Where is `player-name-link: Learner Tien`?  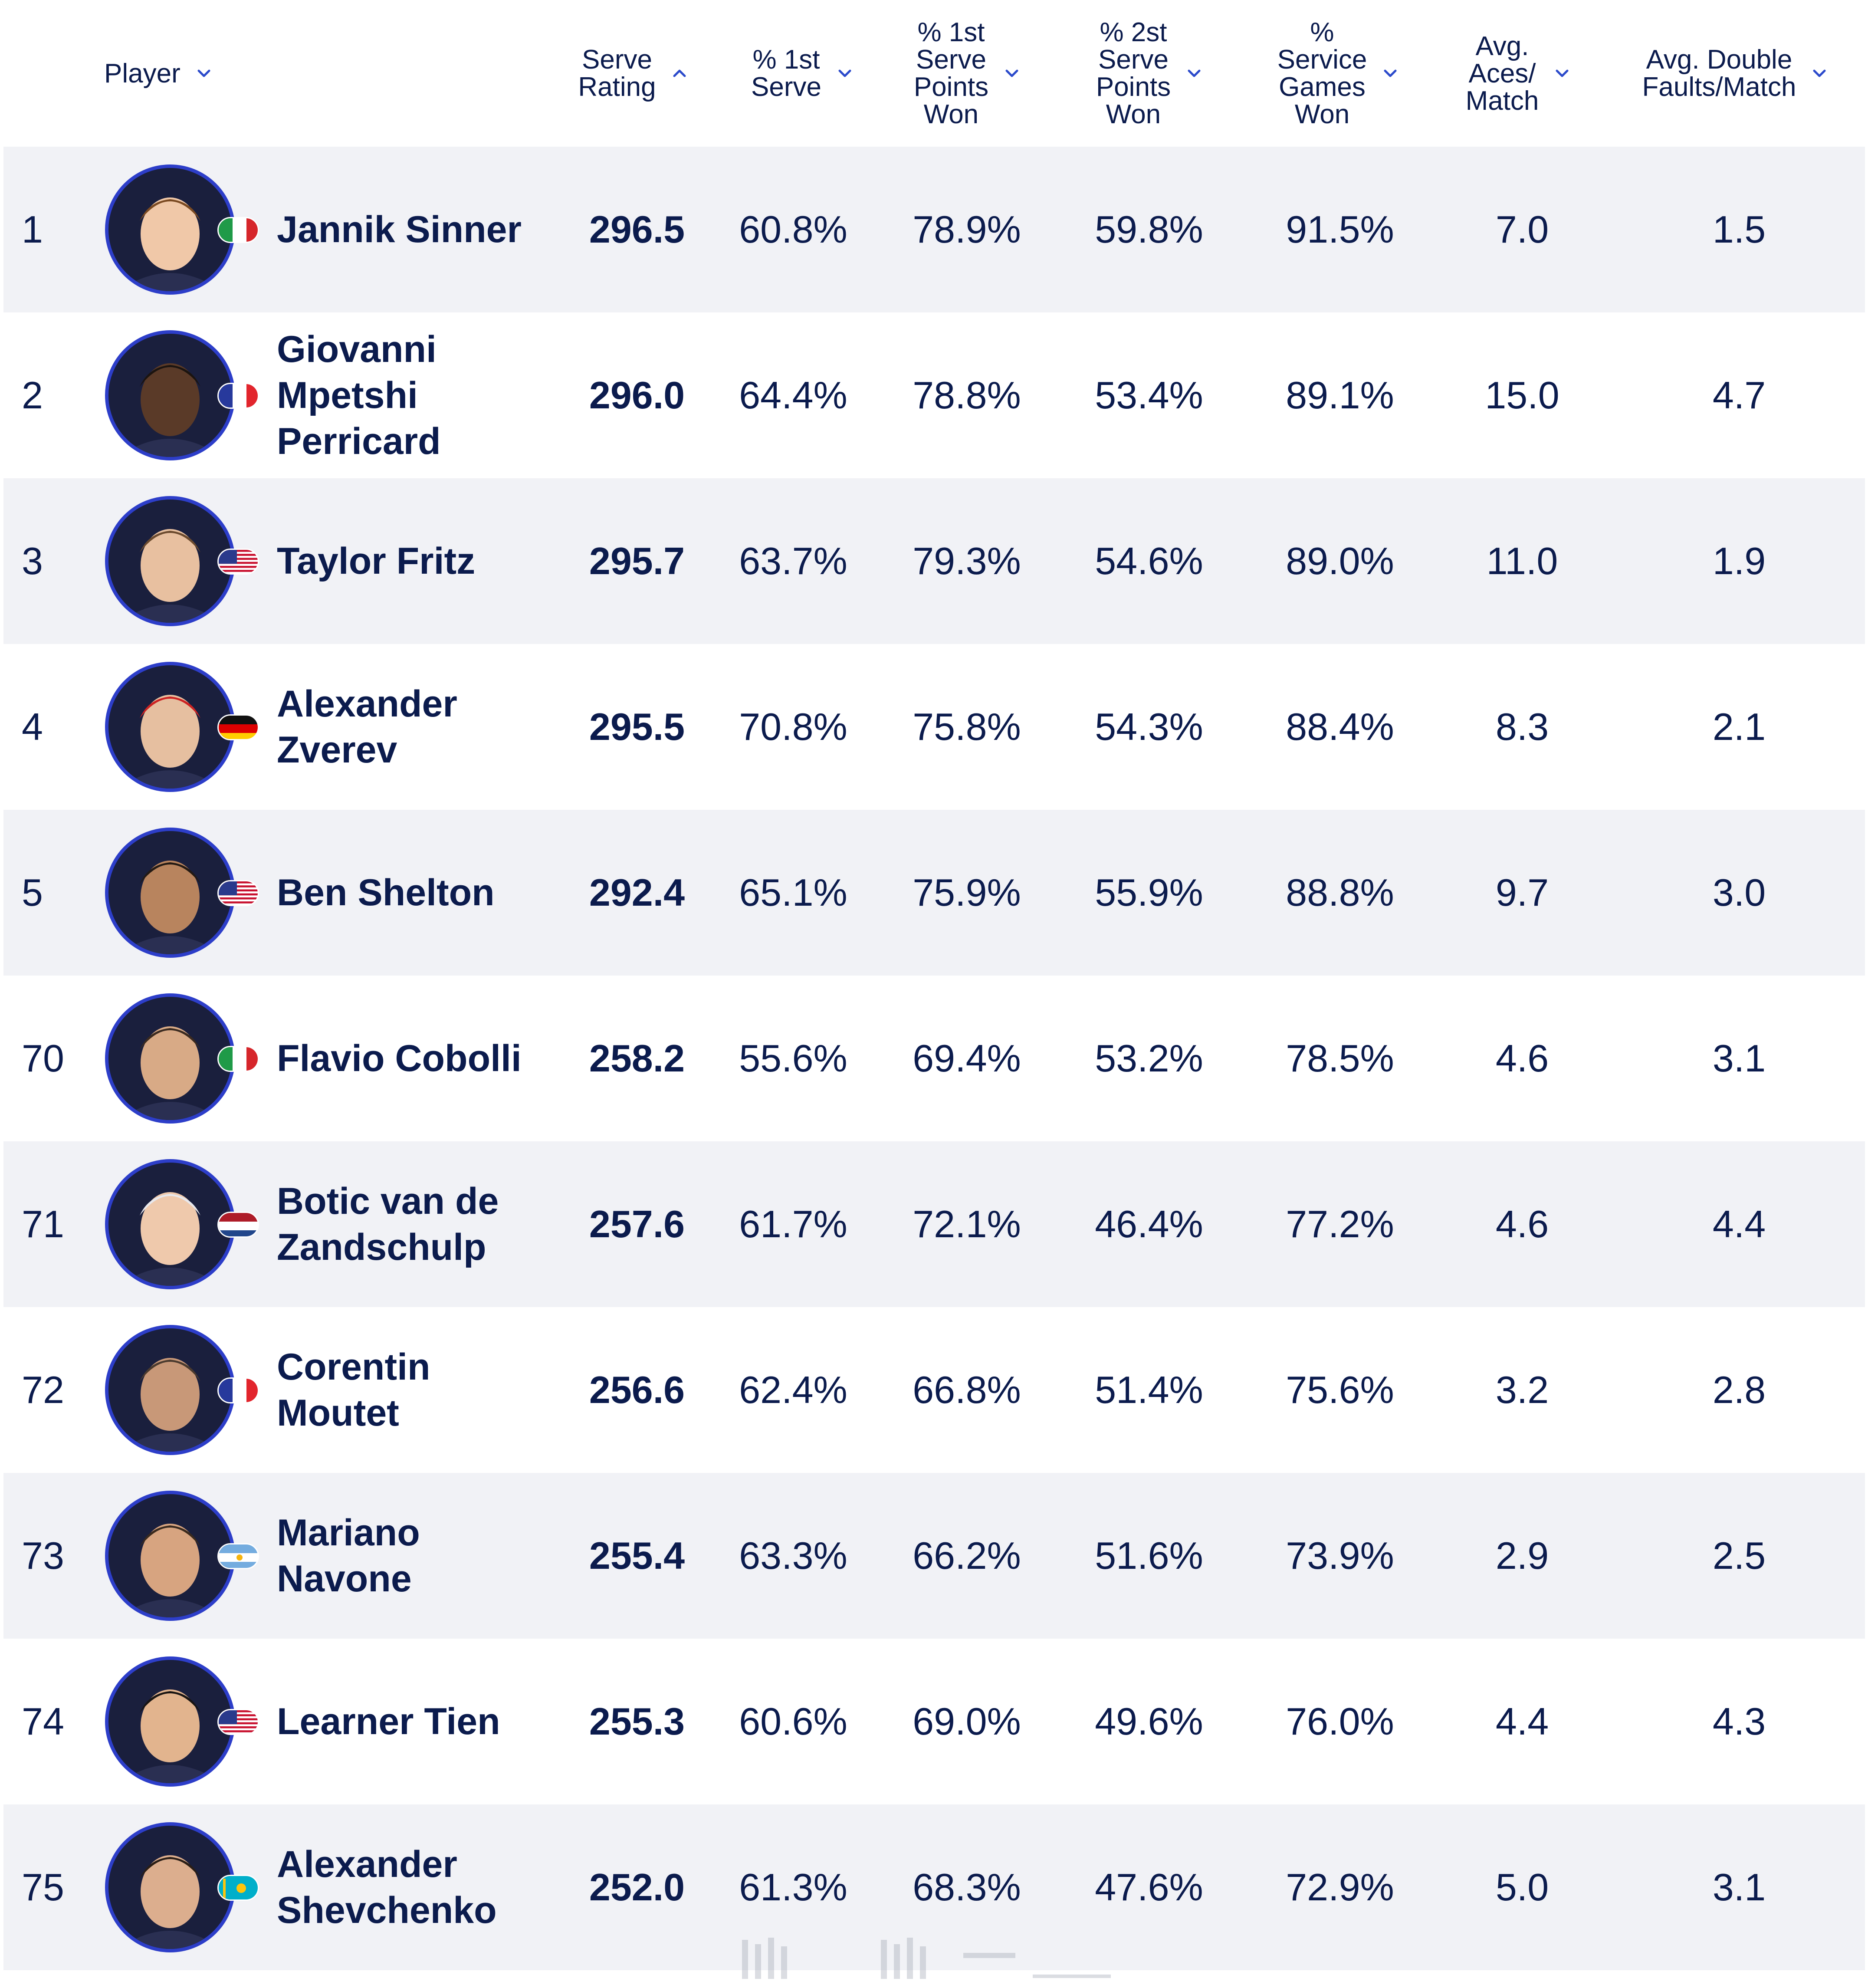
player-name-link: Learner Tien is located at coordinates (389, 1721).